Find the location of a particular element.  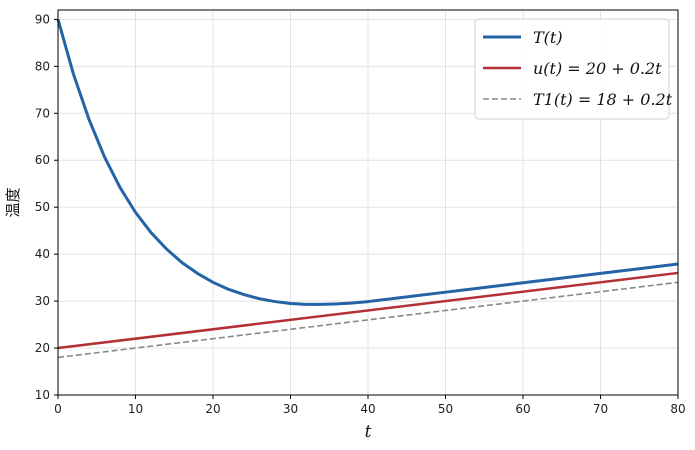

x-axis-label: t is located at coordinates (368, 432).